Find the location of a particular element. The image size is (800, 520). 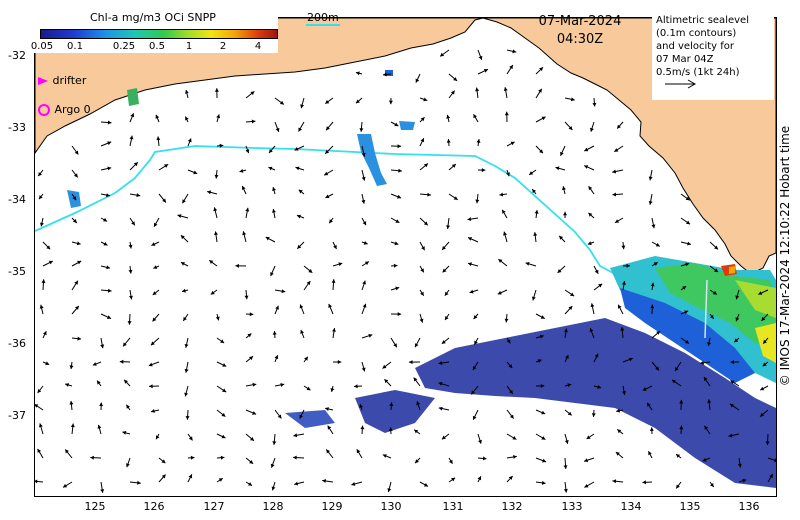

argo-label: Argo 0 is located at coordinates (72, 109).